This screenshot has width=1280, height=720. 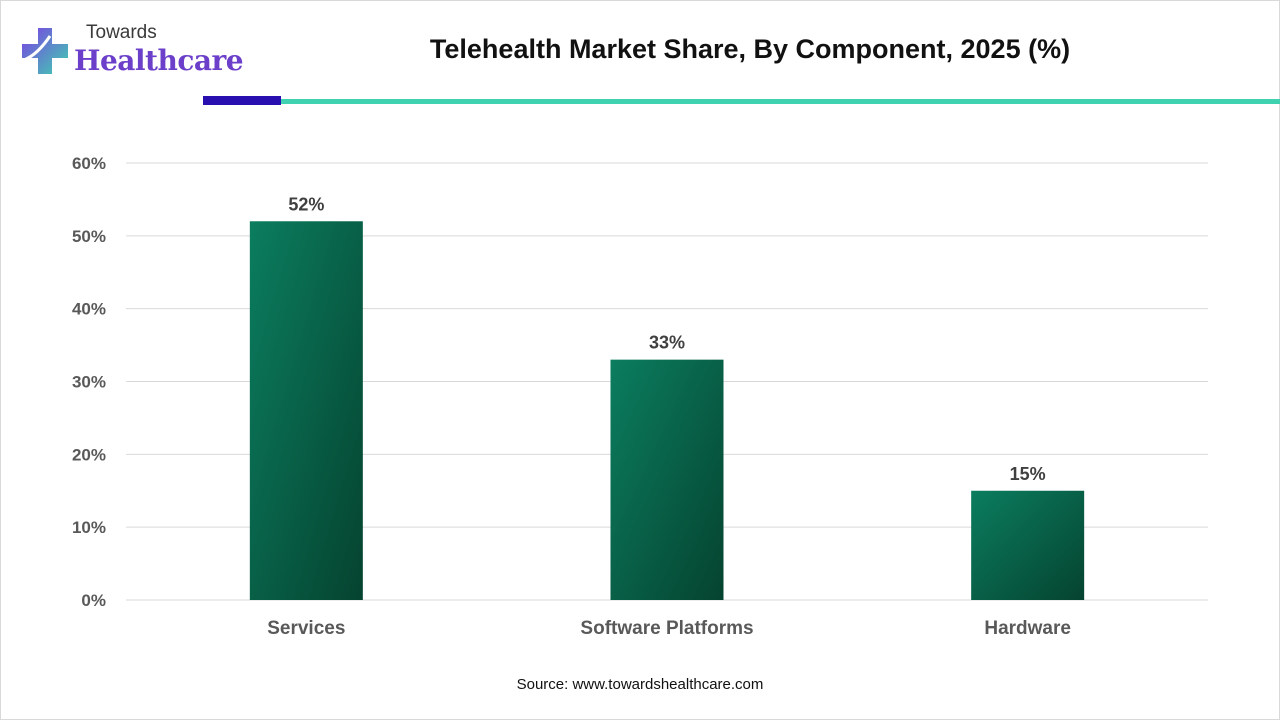 What do you see at coordinates (306, 204) in the screenshot?
I see `data-label: 52%` at bounding box center [306, 204].